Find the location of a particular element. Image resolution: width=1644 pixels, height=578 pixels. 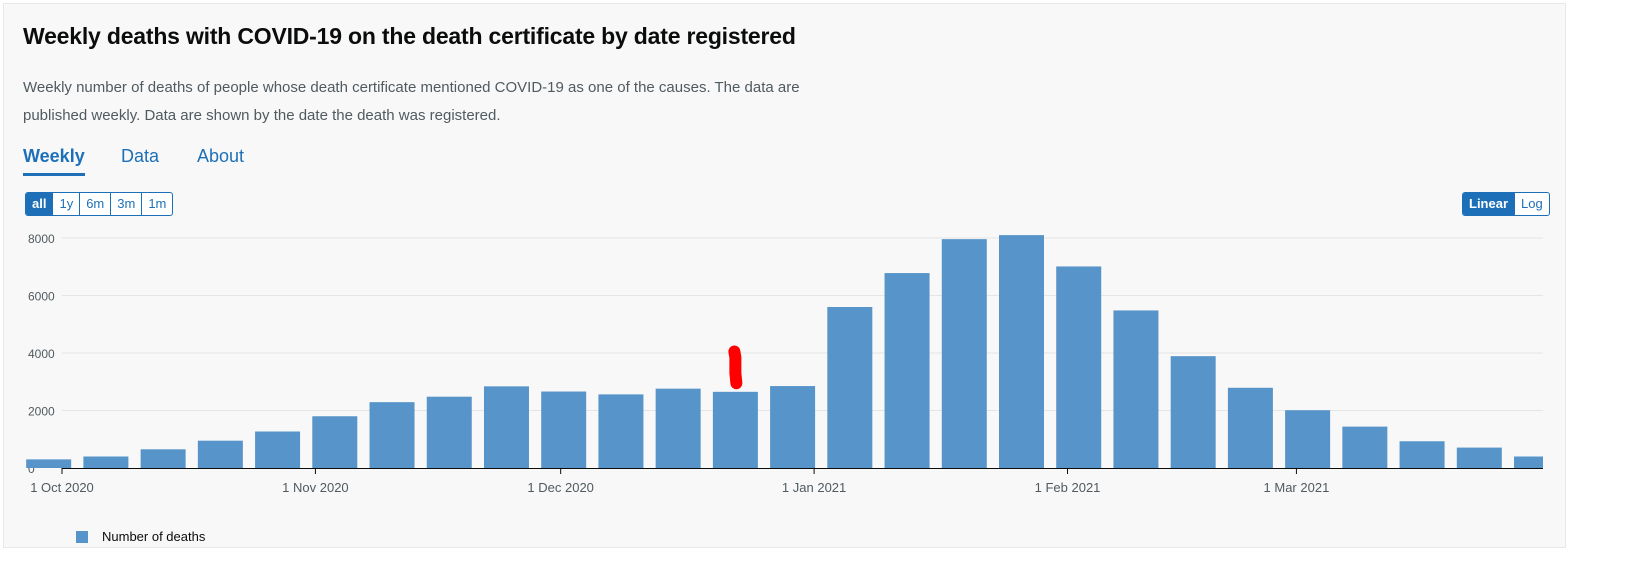

range-1m-button: 1m is located at coordinates (156, 204).